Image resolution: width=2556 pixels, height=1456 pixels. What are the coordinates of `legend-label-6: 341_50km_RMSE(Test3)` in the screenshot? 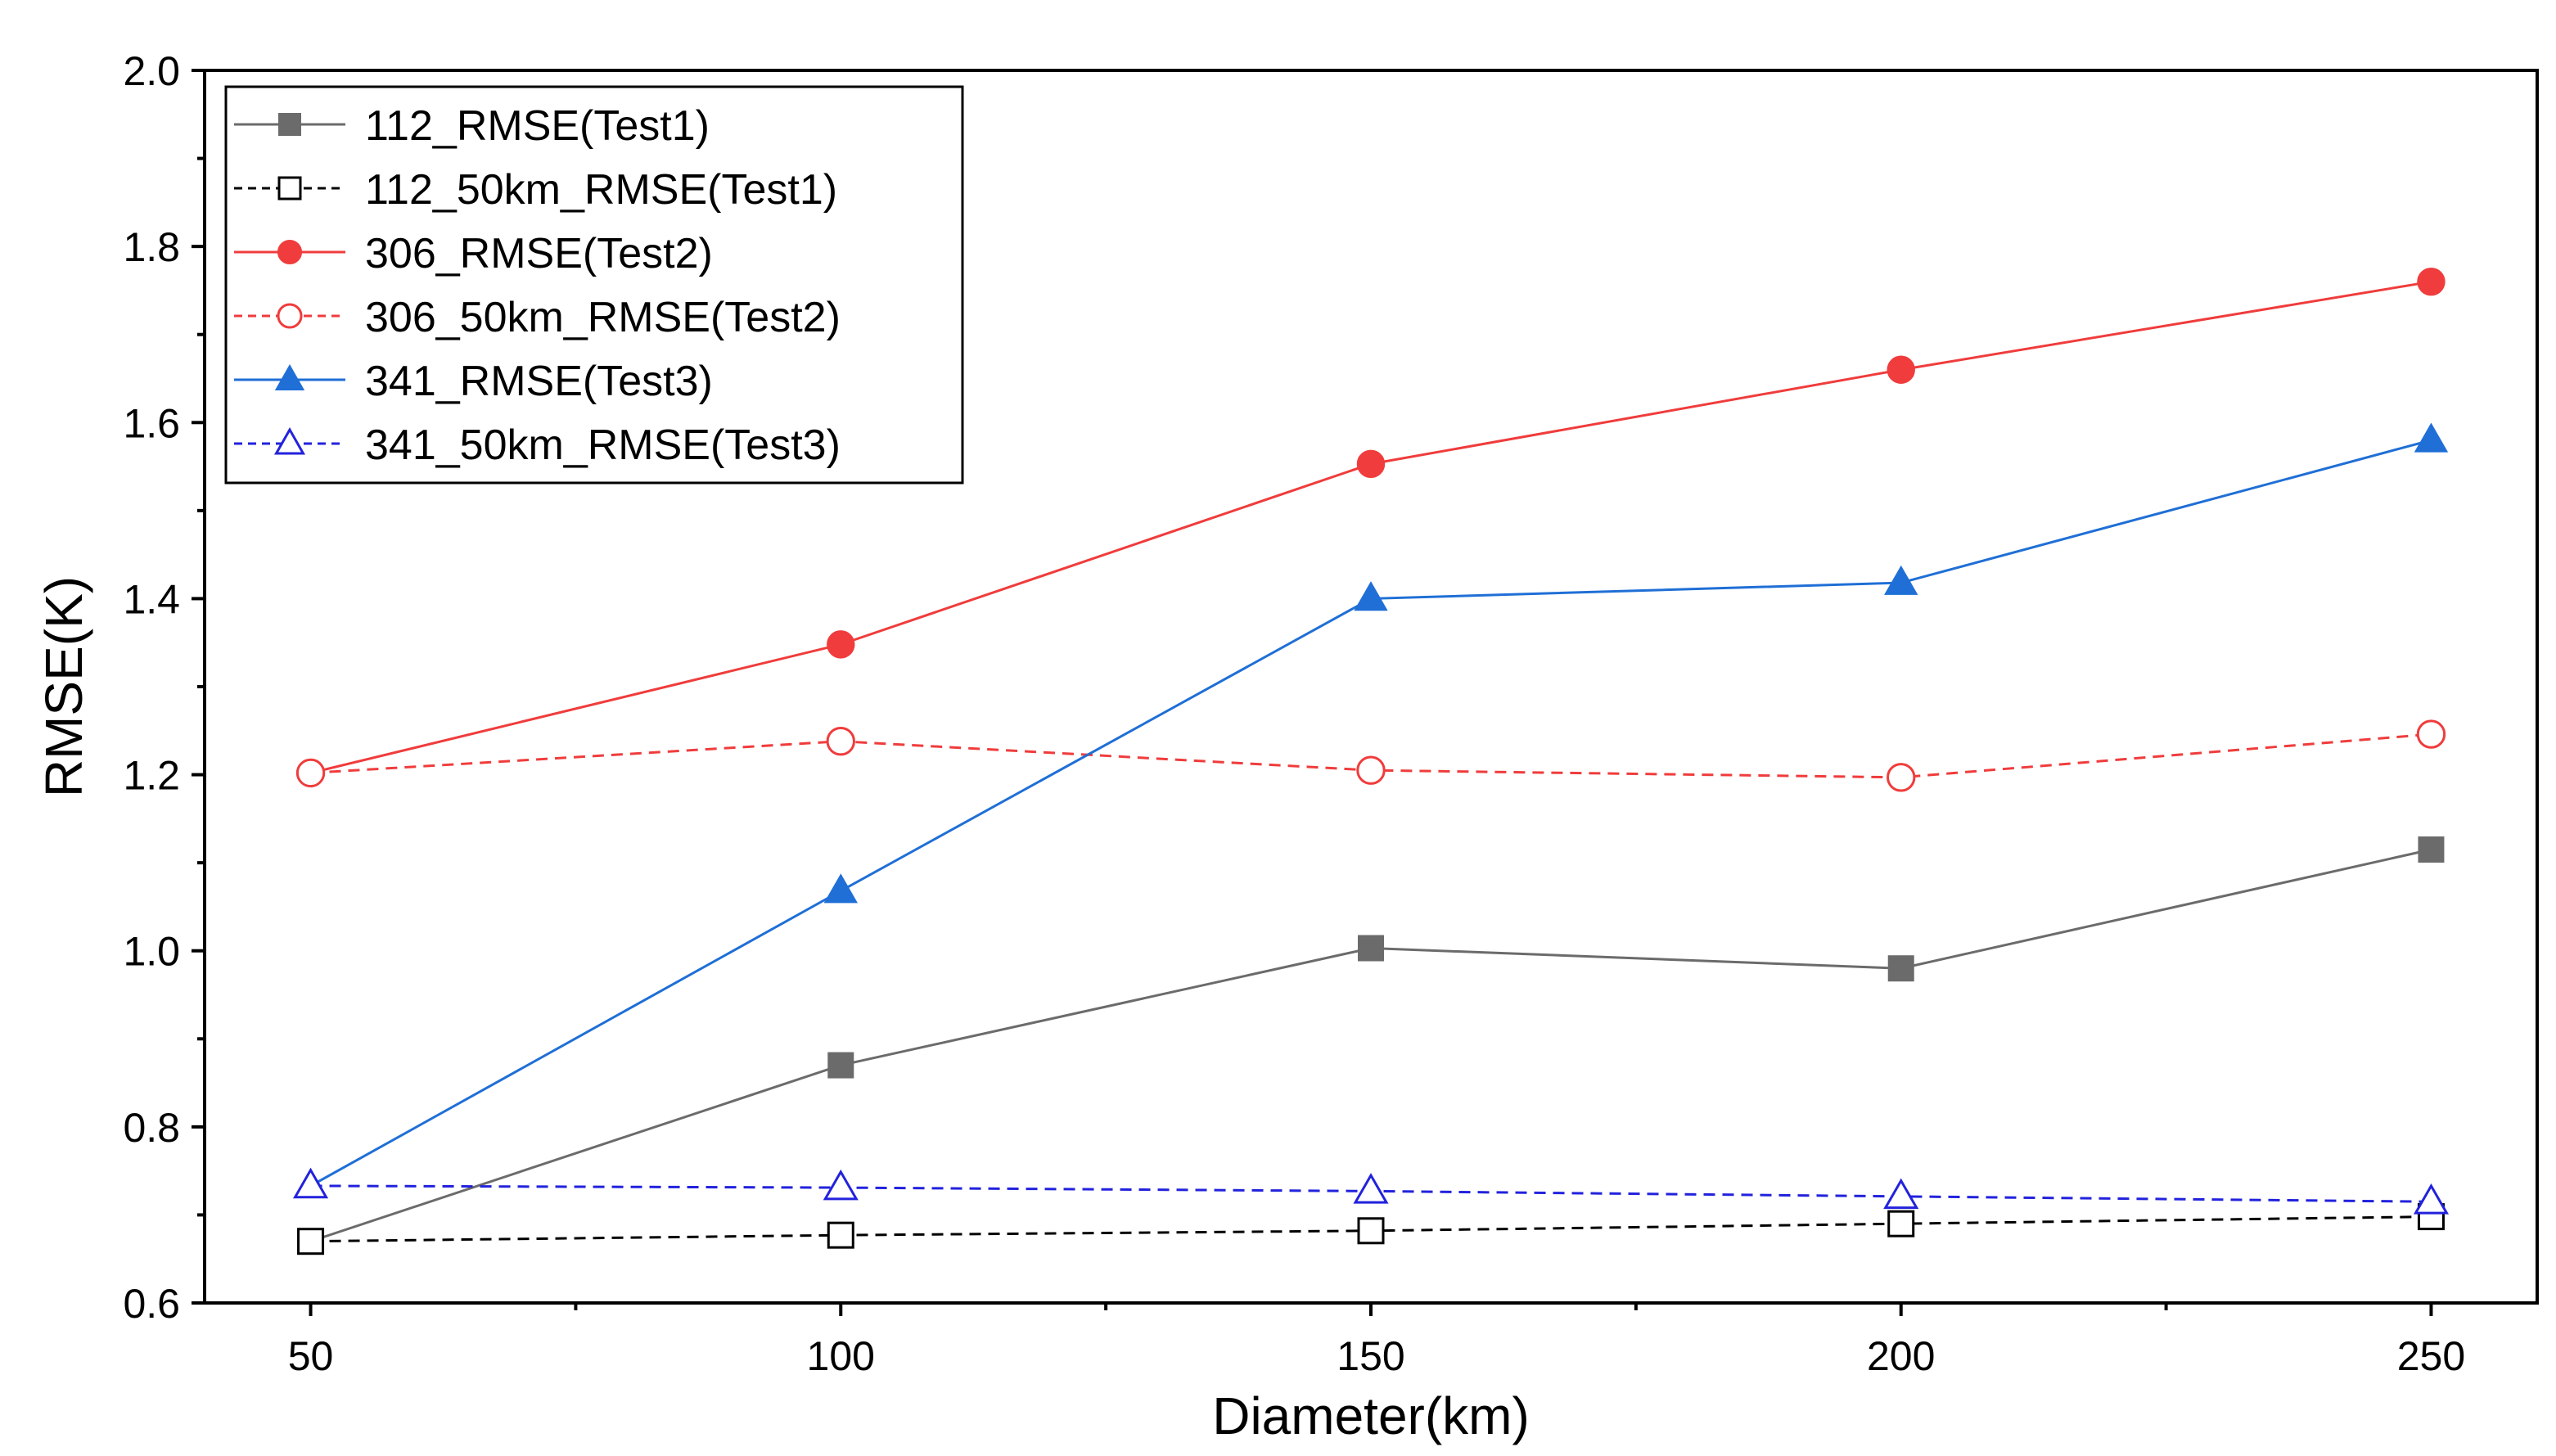 It's located at (603, 445).